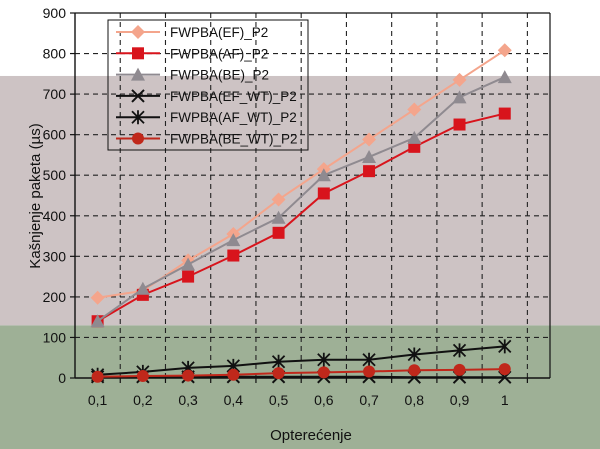  I want to click on legend-item: FWPBA(AF_WT)_P2, so click(206, 117).